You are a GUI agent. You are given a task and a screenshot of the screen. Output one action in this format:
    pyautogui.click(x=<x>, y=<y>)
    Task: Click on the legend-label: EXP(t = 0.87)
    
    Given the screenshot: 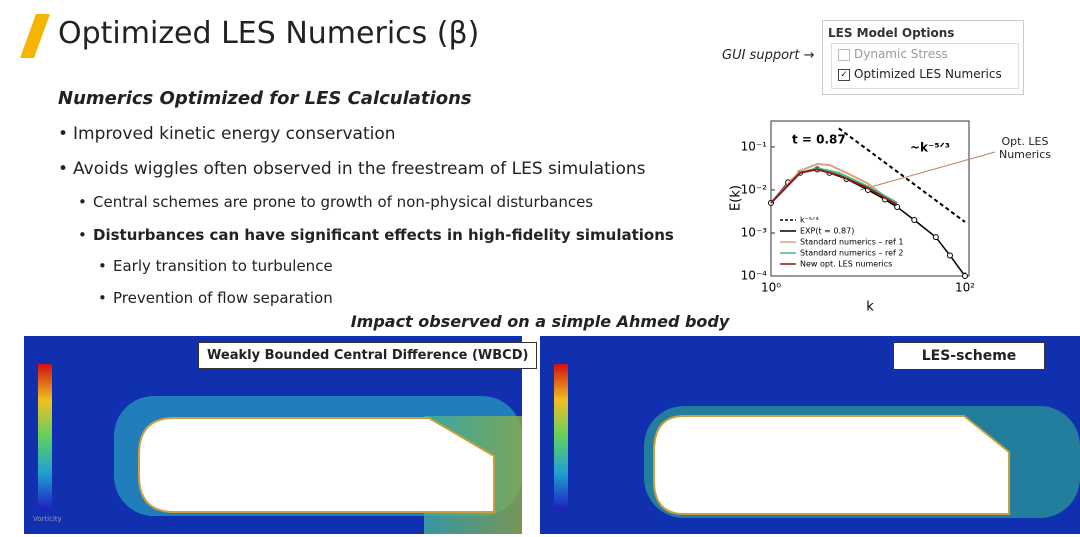 What is the action you would take?
    pyautogui.click(x=827, y=231)
    